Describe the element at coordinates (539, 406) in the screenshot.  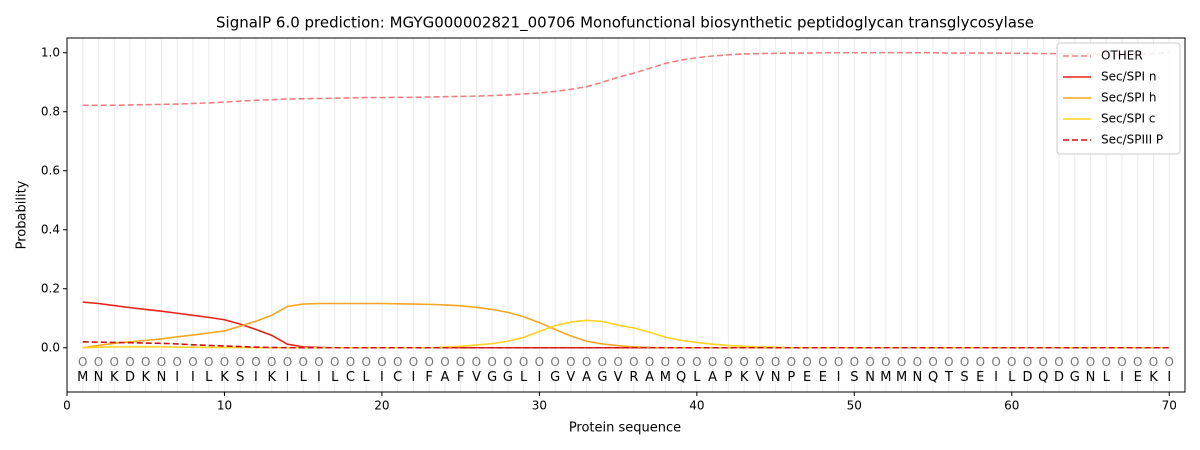
I see `x-tick-label: 30` at that location.